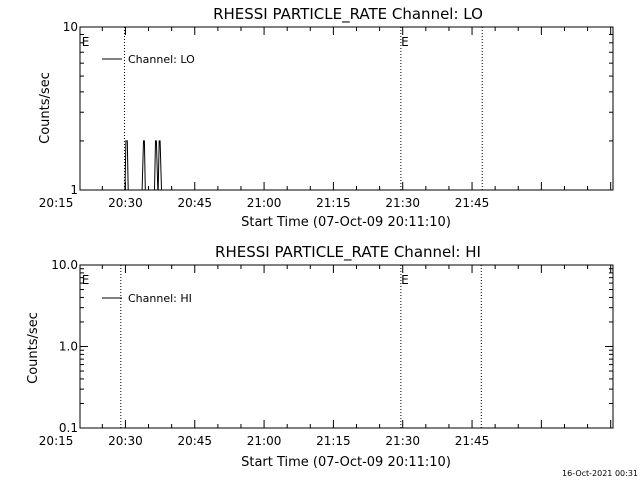 This screenshot has height=480, width=640. I want to click on y-tick-label: 10, so click(70, 27).